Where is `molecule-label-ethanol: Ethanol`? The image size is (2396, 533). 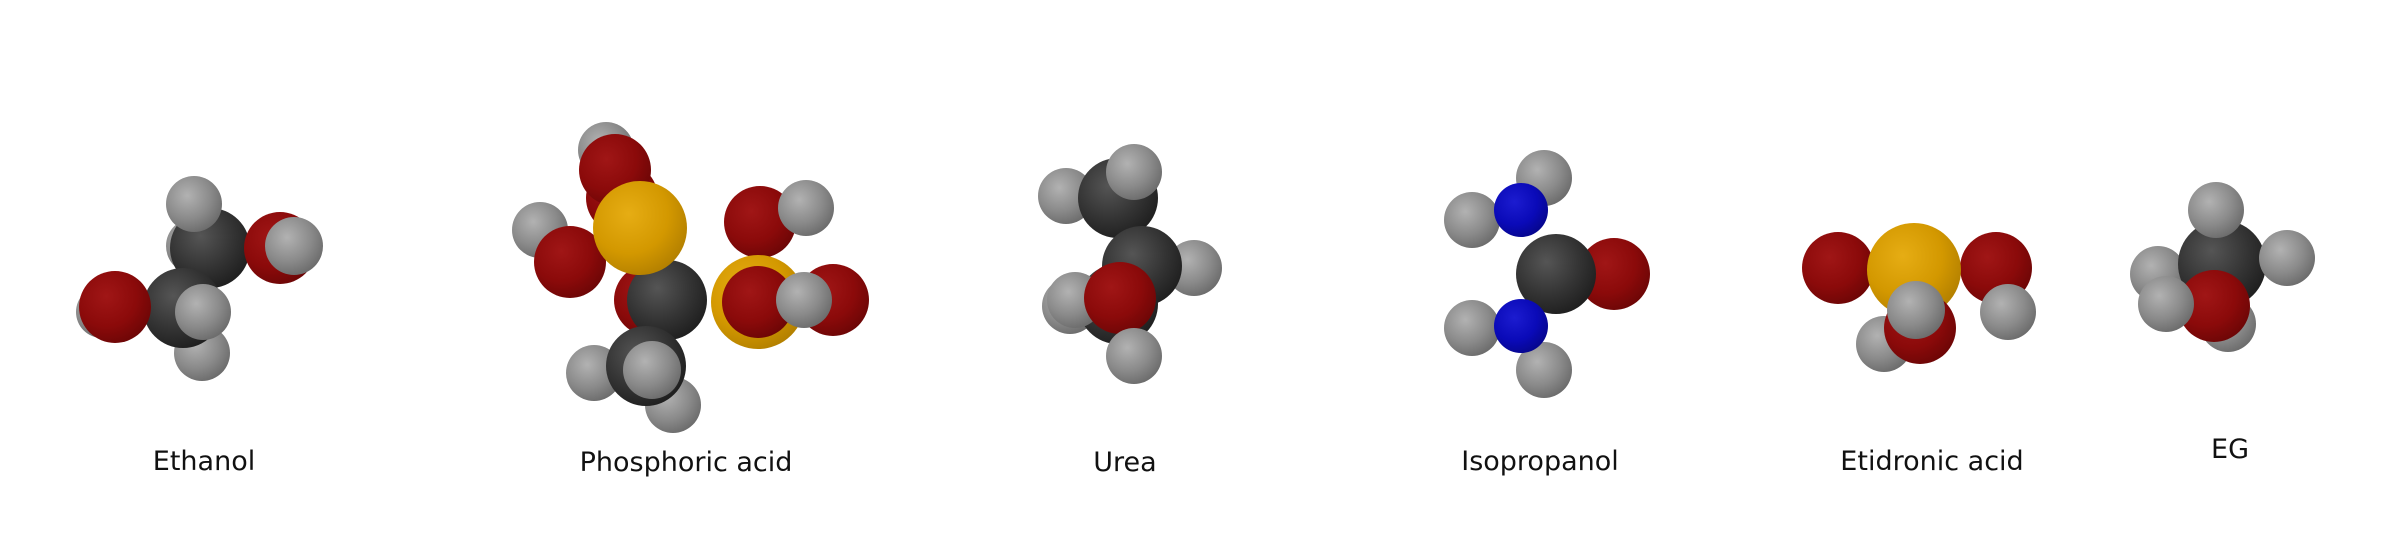 molecule-label-ethanol: Ethanol is located at coordinates (204, 461).